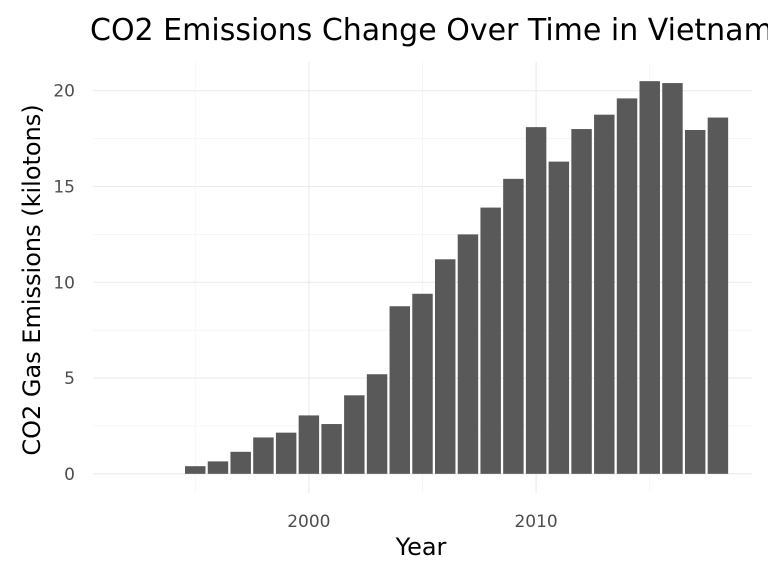  I want to click on bar-1995, so click(195, 470).